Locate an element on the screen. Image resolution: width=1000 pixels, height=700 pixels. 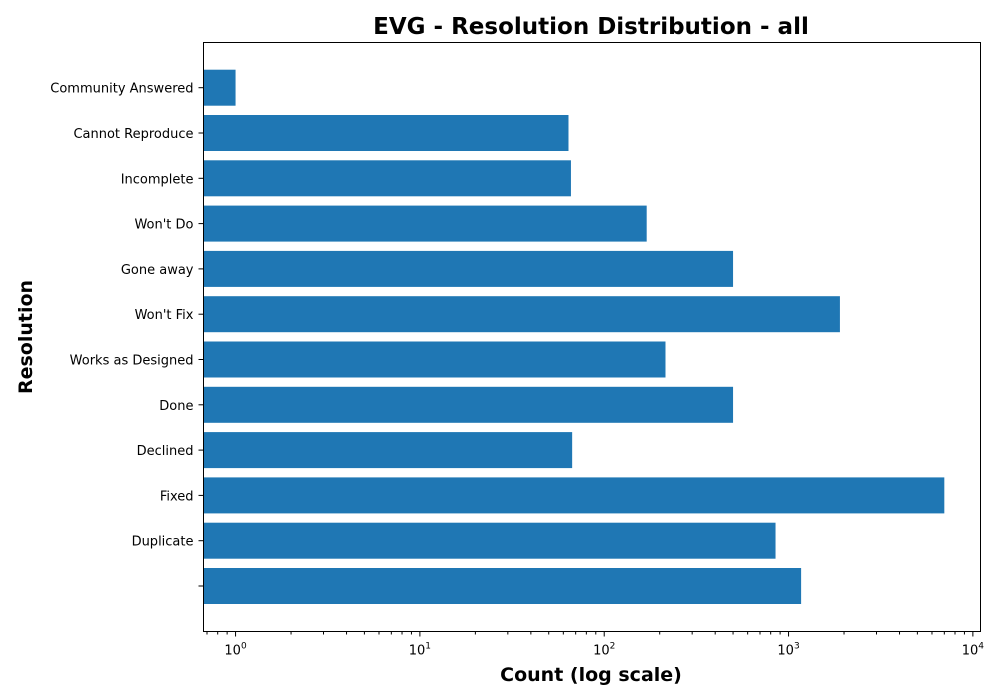
bar-fixed is located at coordinates (574, 495).